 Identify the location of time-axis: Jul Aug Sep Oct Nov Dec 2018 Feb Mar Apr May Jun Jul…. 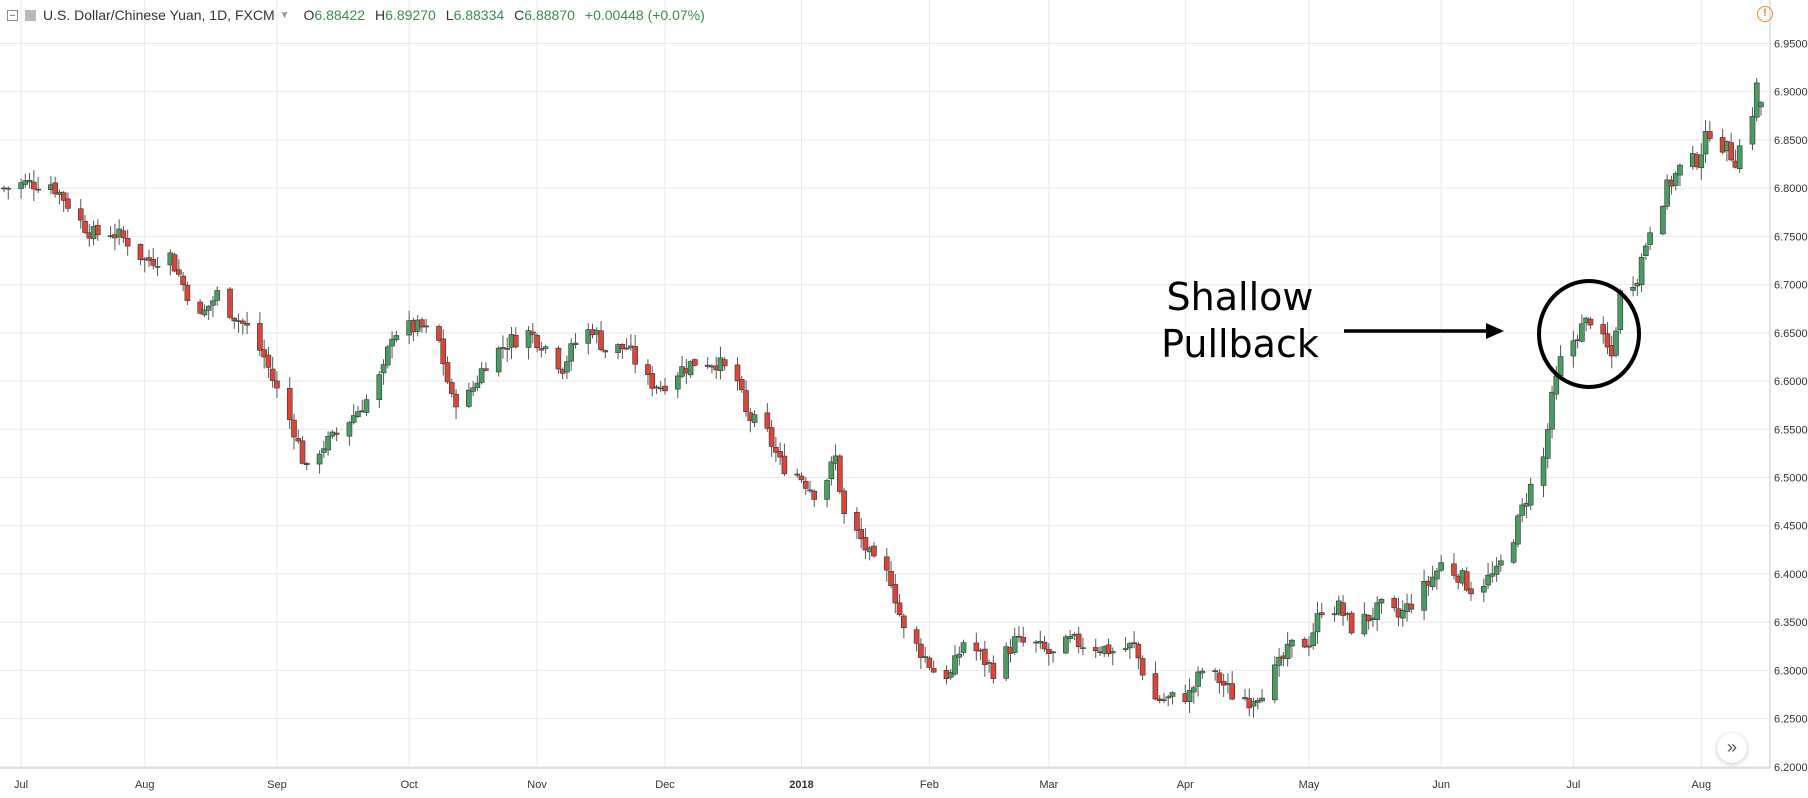
(885, 779).